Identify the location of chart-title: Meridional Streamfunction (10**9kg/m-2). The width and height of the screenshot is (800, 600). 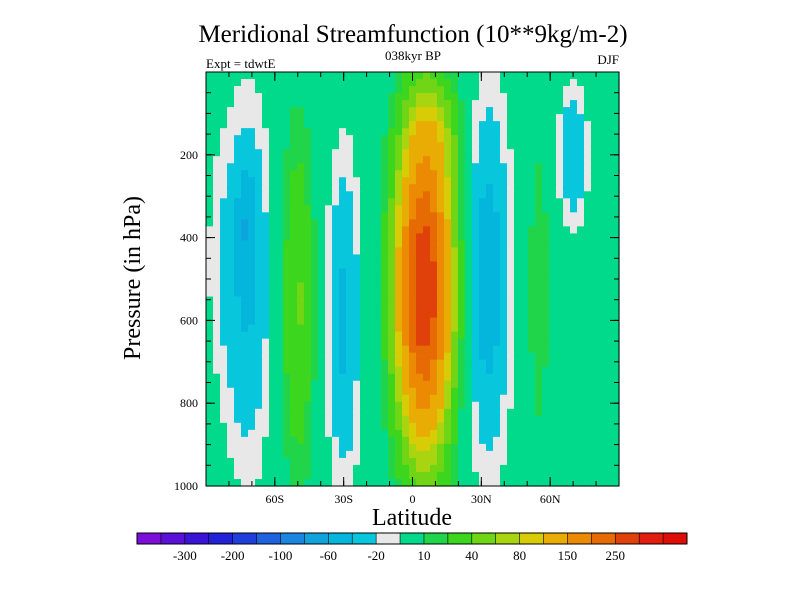
(412, 34).